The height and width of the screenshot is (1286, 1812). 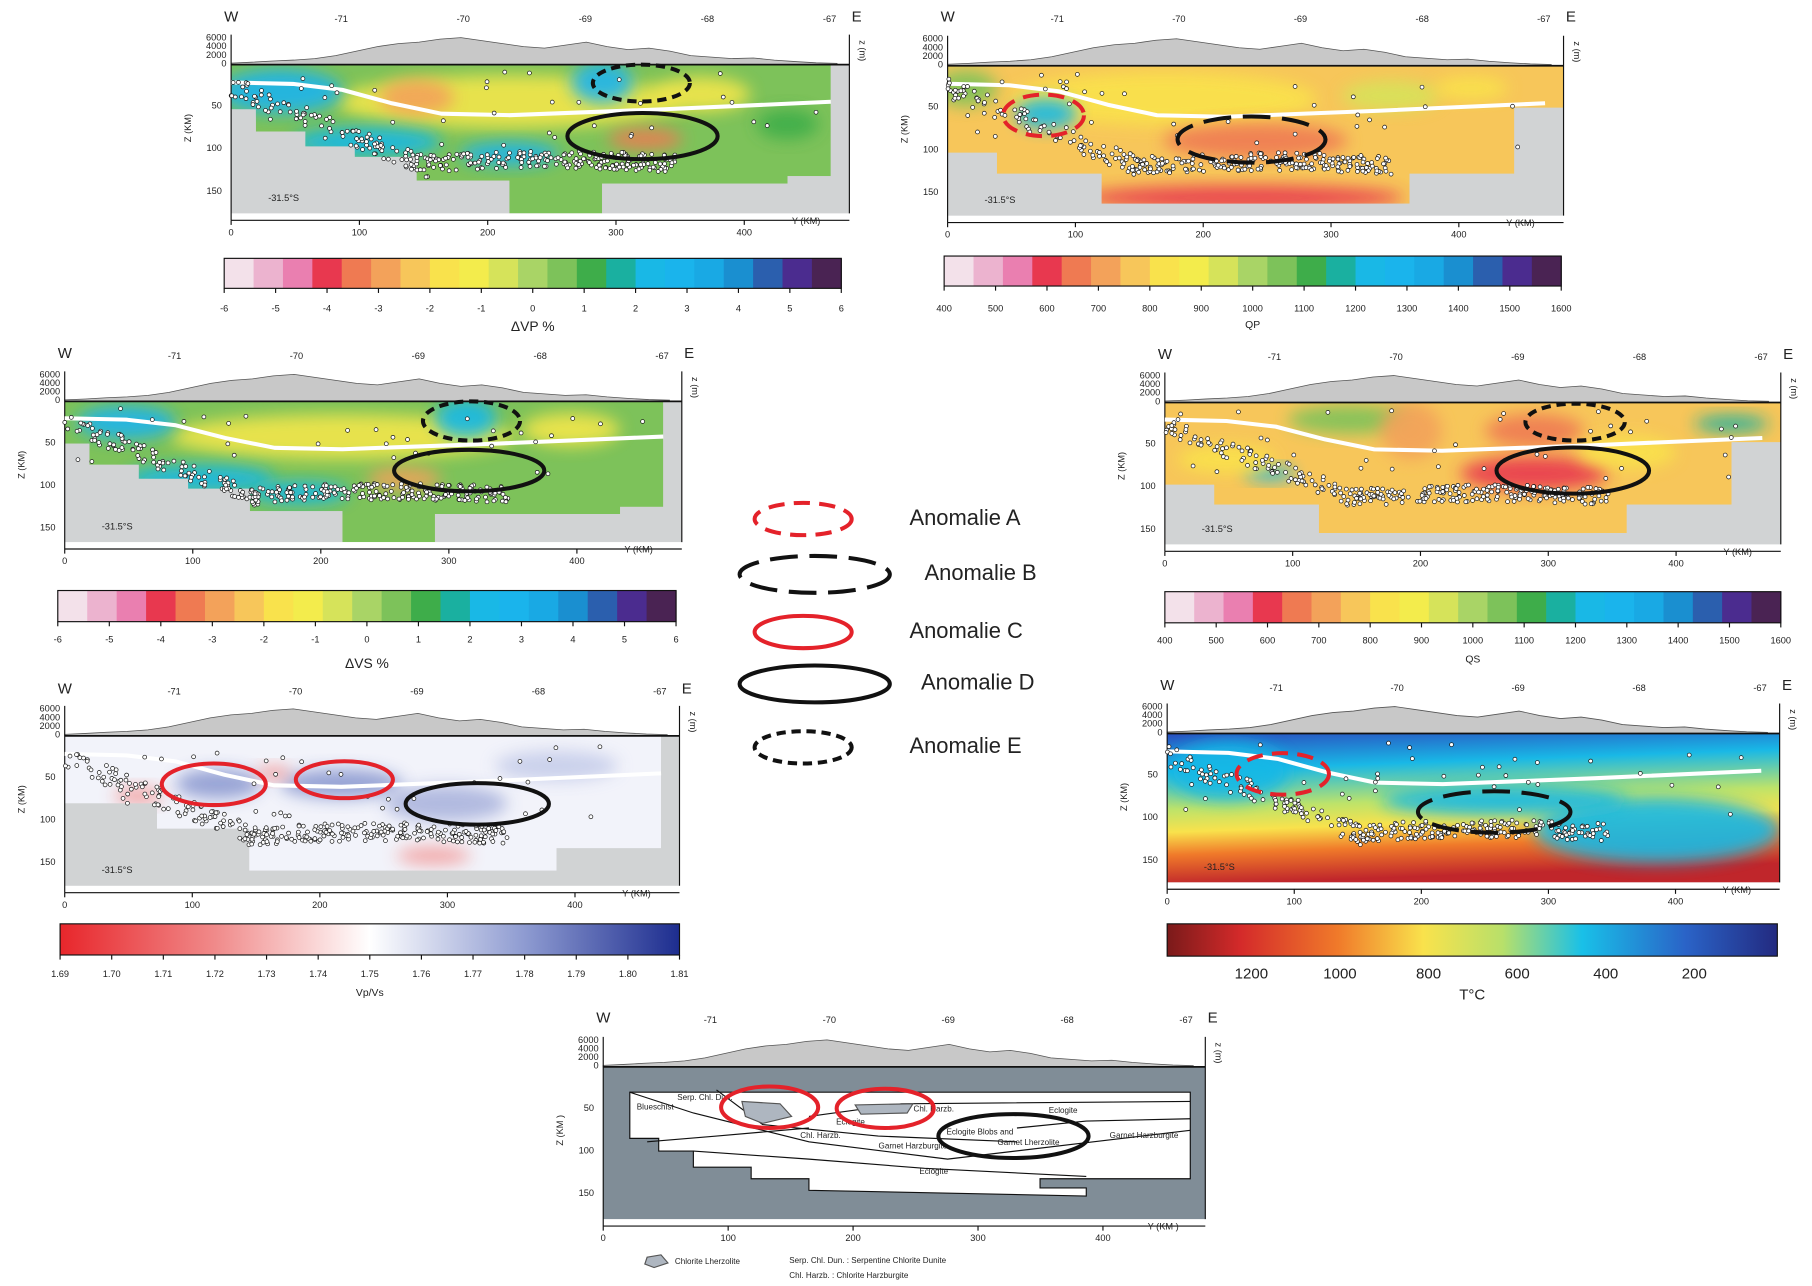 What do you see at coordinates (1167, 685) in the screenshot?
I see `west-label: W` at bounding box center [1167, 685].